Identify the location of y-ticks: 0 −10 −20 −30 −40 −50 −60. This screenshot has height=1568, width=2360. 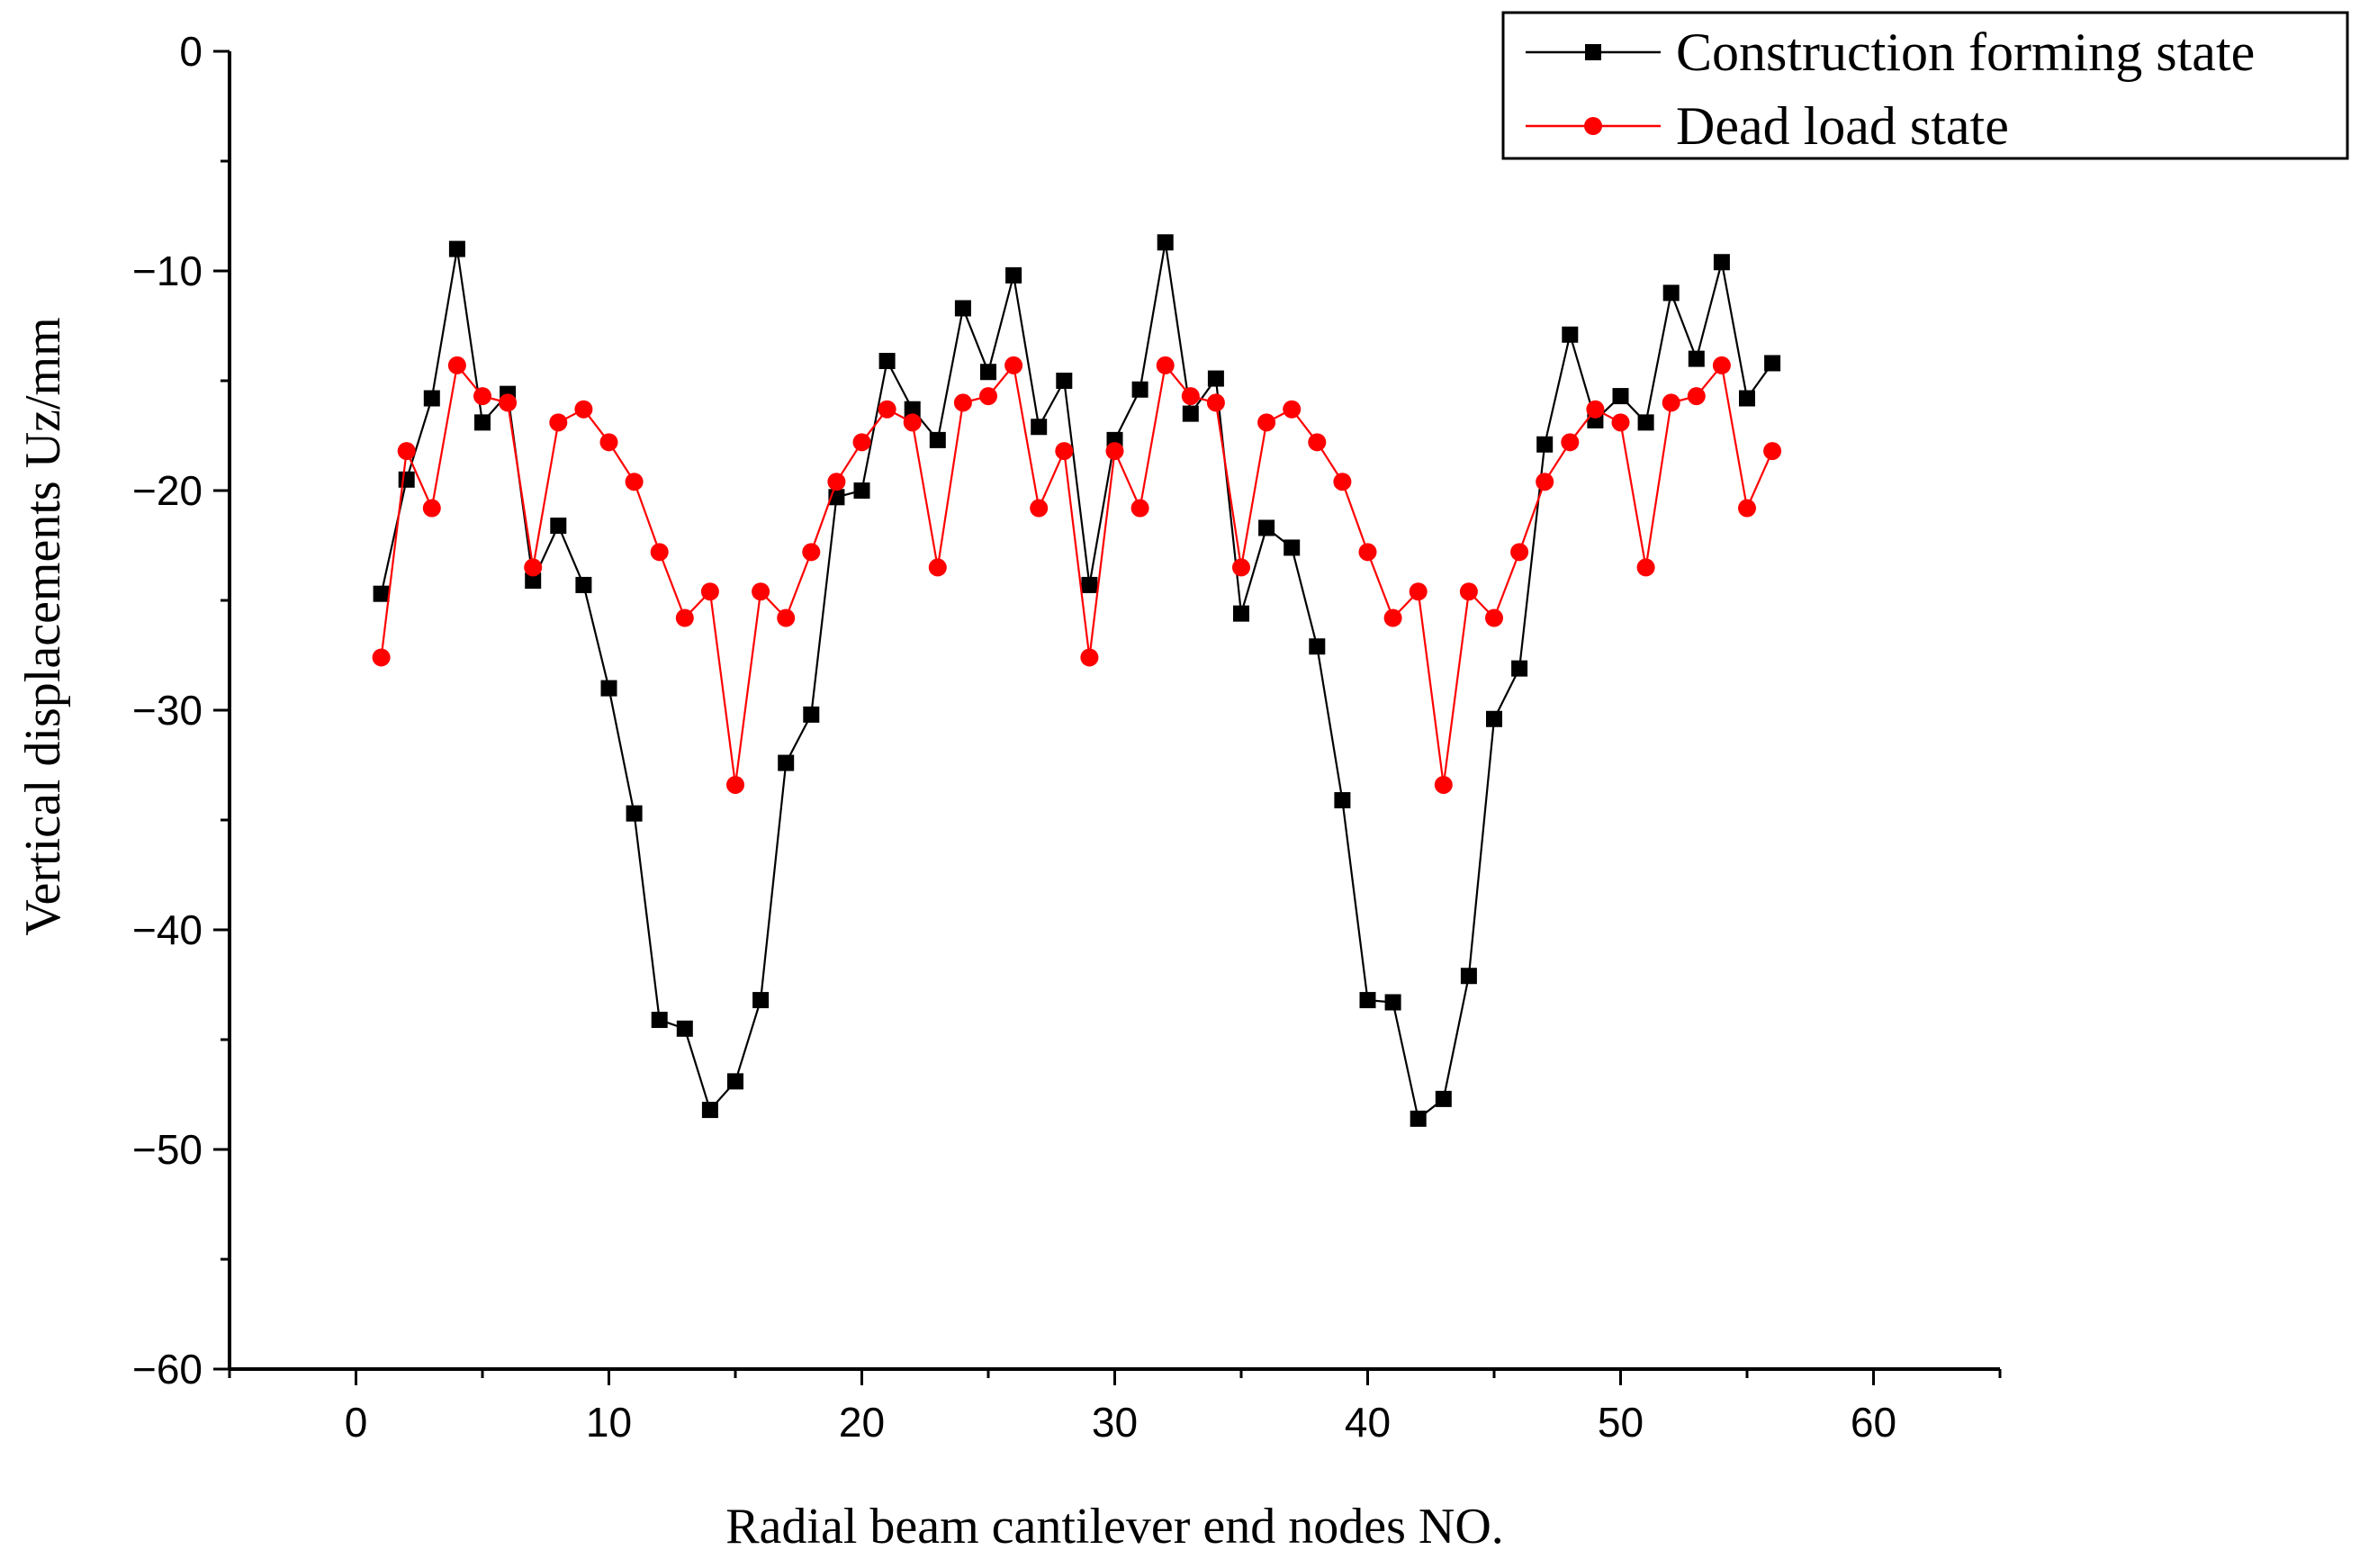
(181, 710).